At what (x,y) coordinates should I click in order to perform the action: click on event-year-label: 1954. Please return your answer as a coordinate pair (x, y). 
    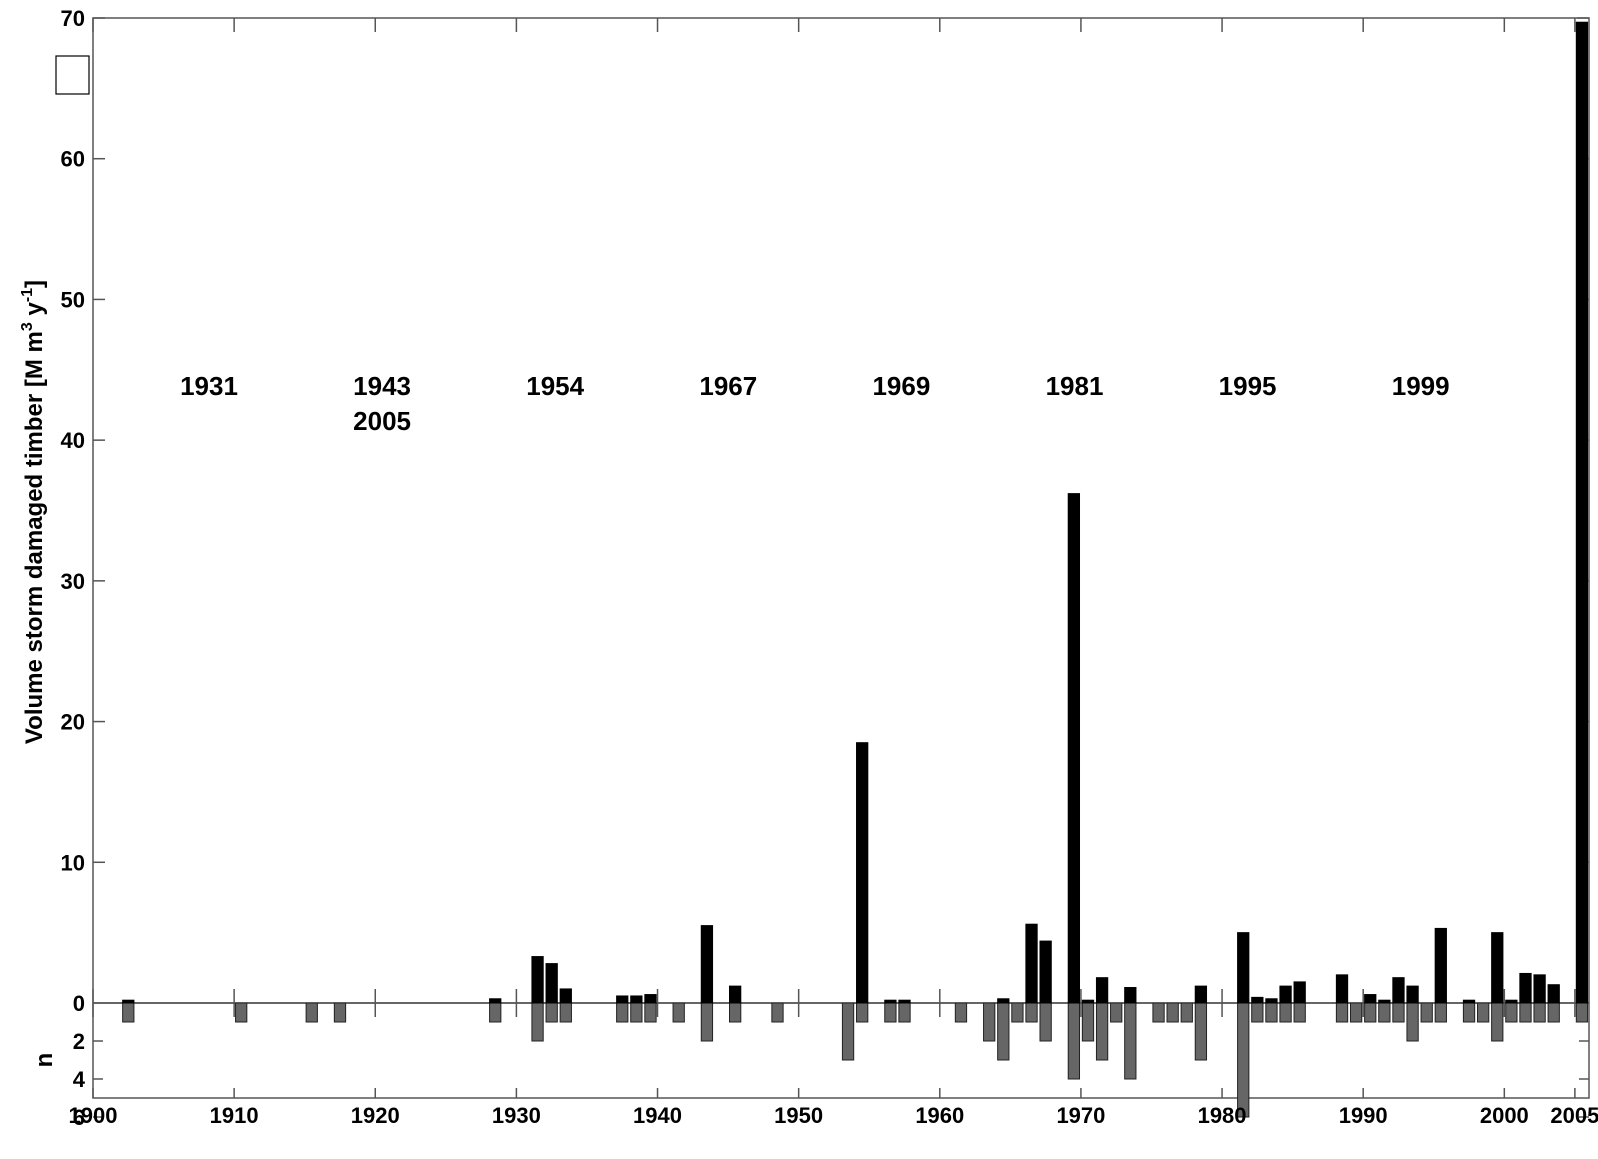
    Looking at the image, I should click on (555, 386).